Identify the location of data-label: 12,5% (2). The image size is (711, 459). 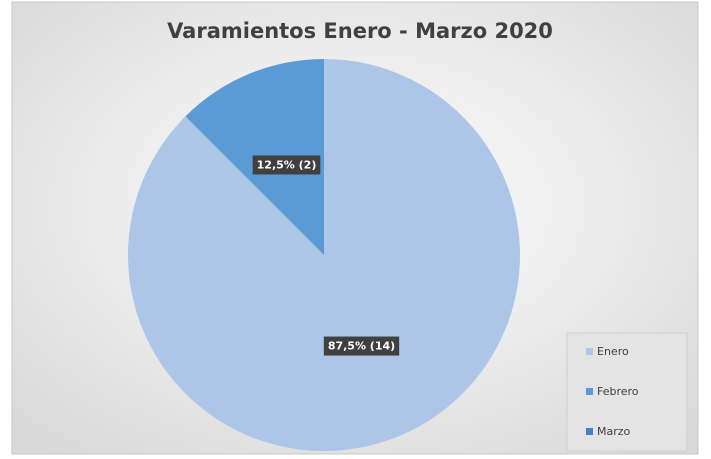
(287, 164).